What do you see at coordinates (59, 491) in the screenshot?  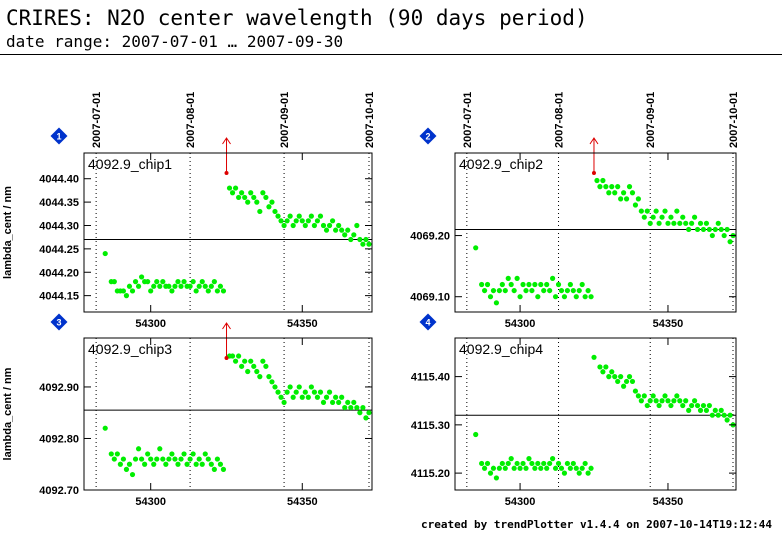 I see `y-tick-label: 4092.70` at bounding box center [59, 491].